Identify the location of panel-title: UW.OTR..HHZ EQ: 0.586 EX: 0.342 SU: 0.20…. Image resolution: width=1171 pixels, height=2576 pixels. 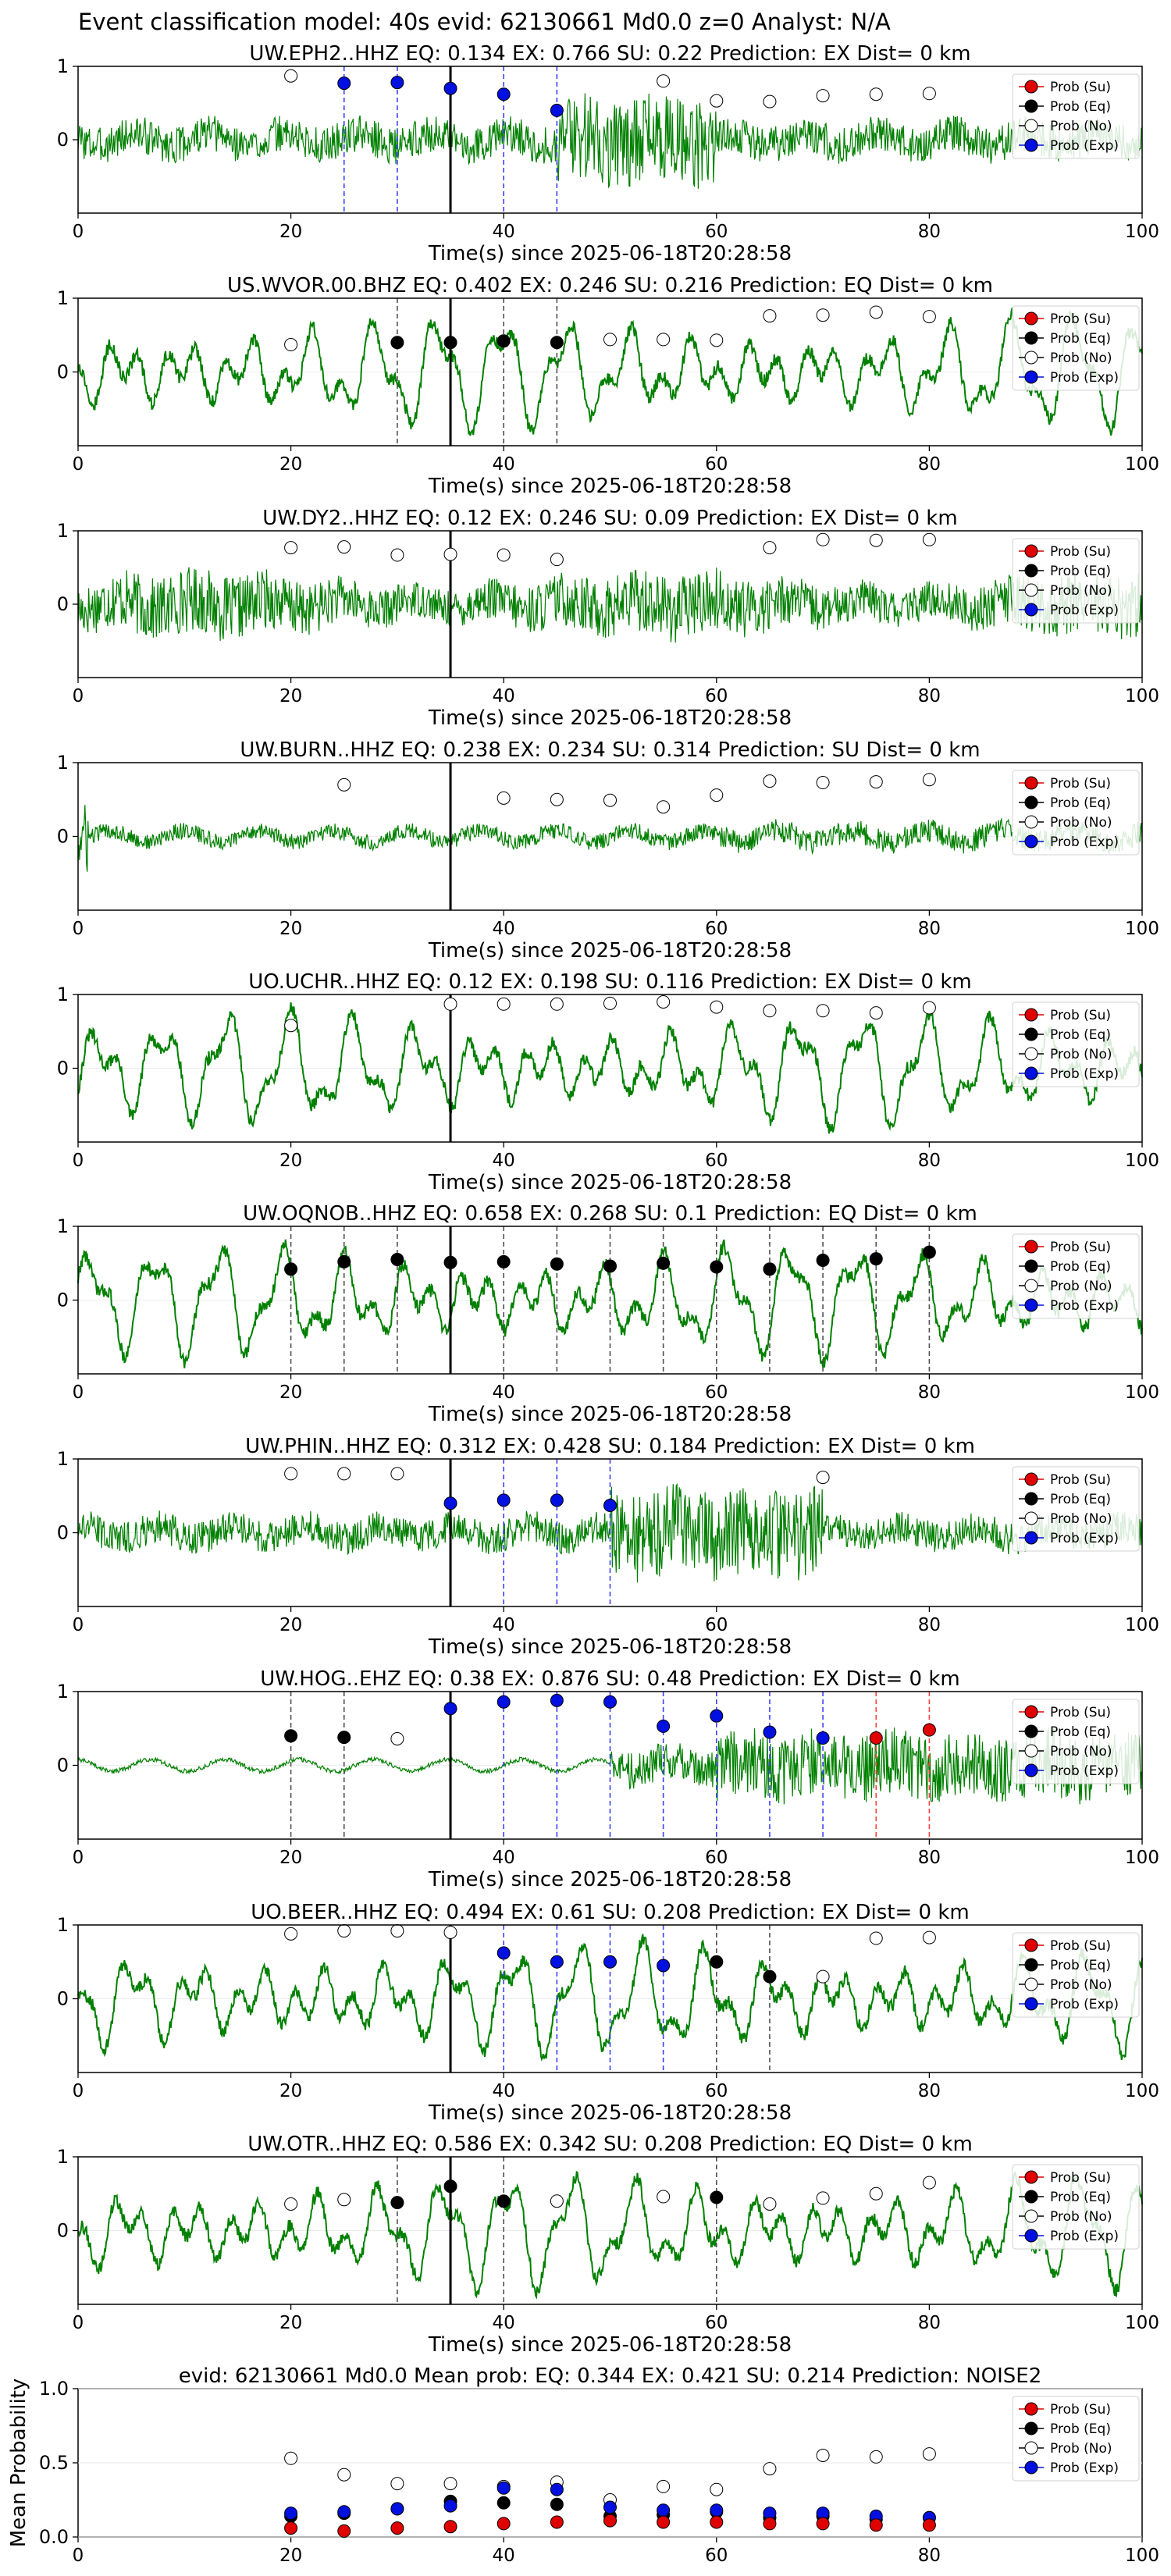
(610, 2144).